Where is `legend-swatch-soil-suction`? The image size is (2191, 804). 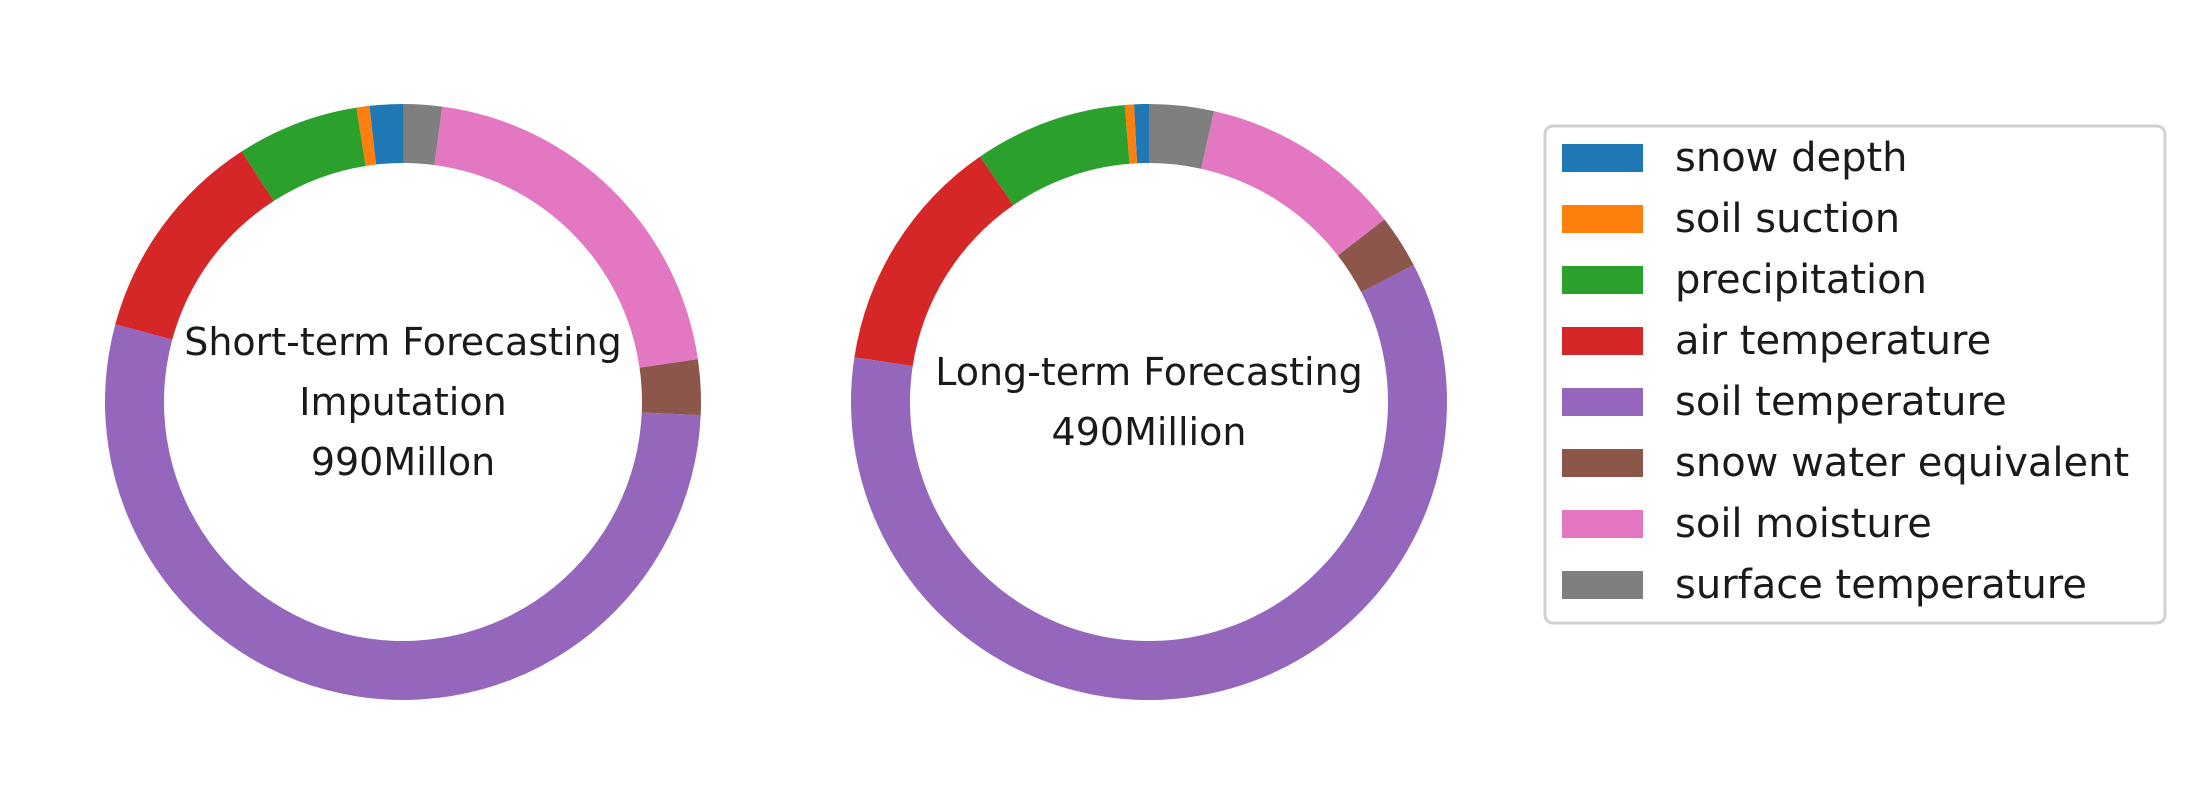 legend-swatch-soil-suction is located at coordinates (1602, 219).